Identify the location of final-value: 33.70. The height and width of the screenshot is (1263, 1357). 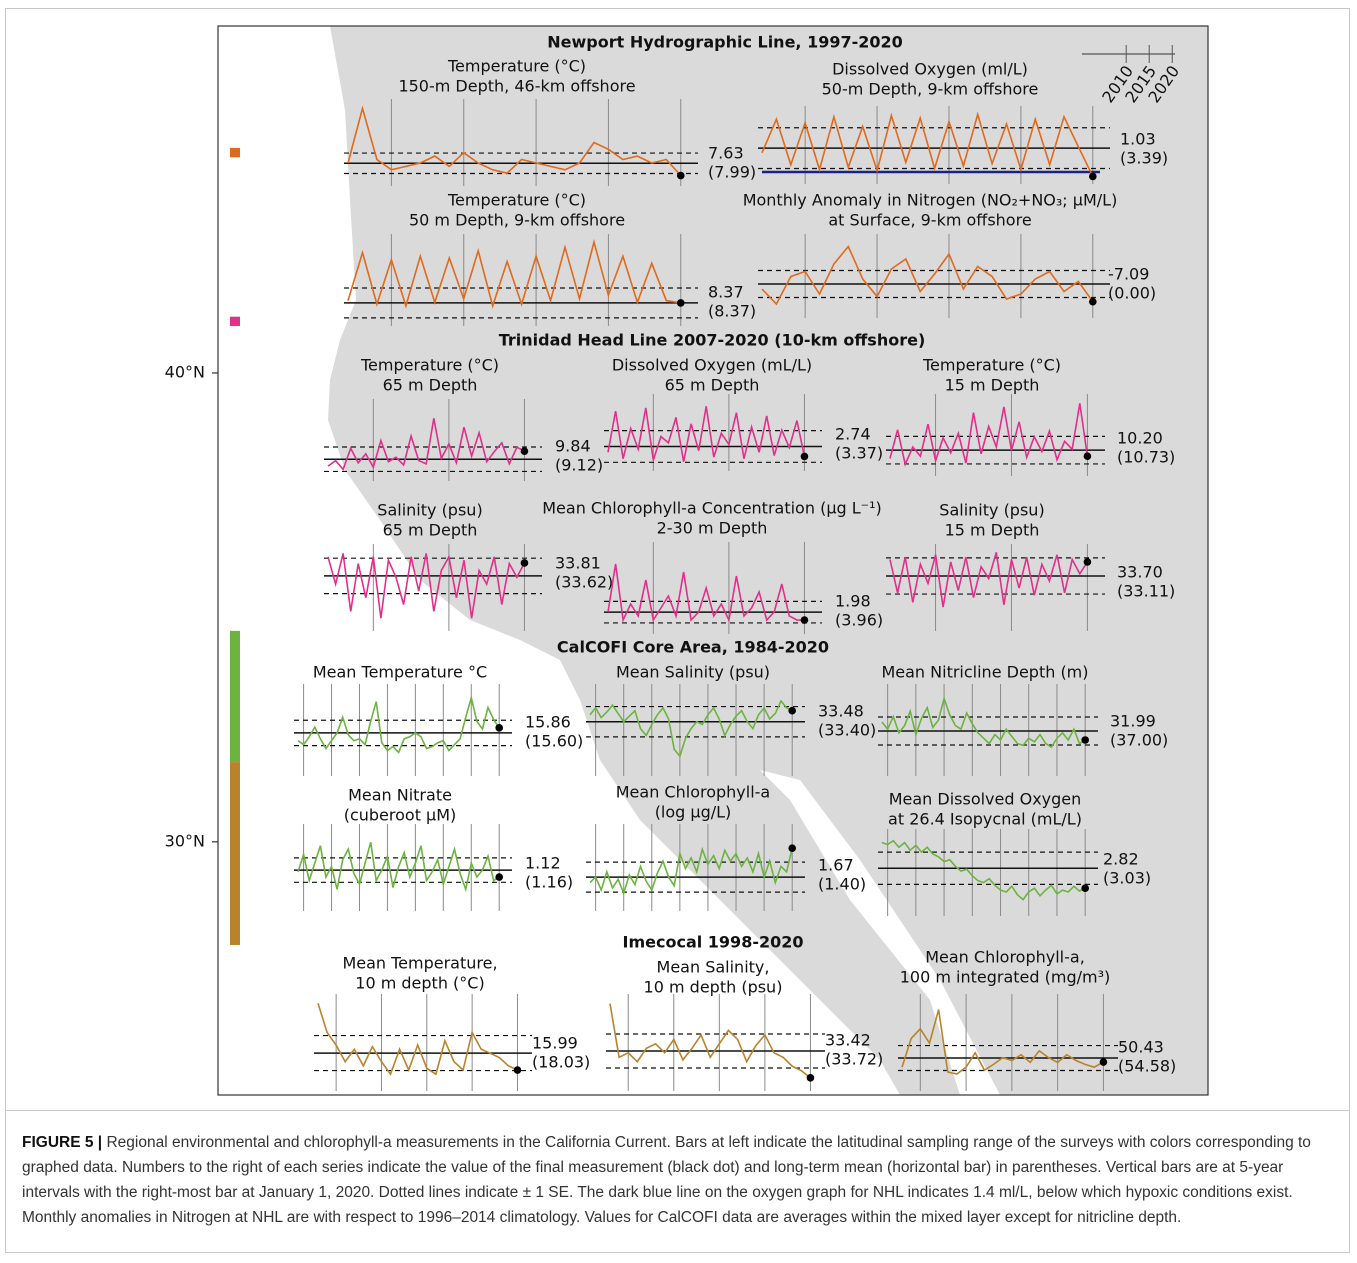
(1140, 572).